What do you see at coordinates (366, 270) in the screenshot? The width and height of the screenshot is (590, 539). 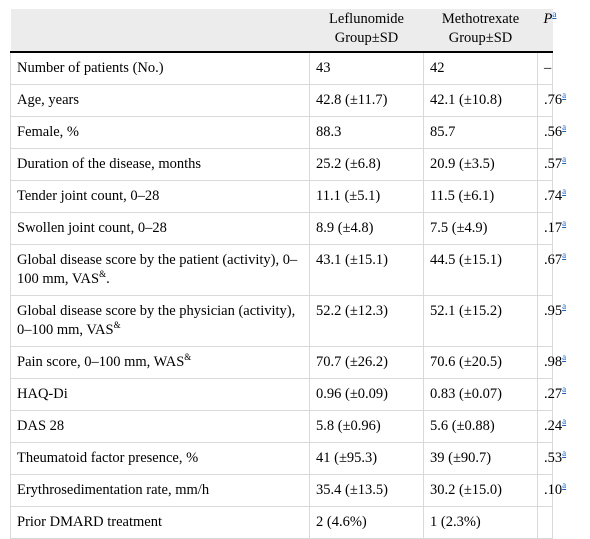 I see `leflunomide-value: 43.1 (±15.1)` at bounding box center [366, 270].